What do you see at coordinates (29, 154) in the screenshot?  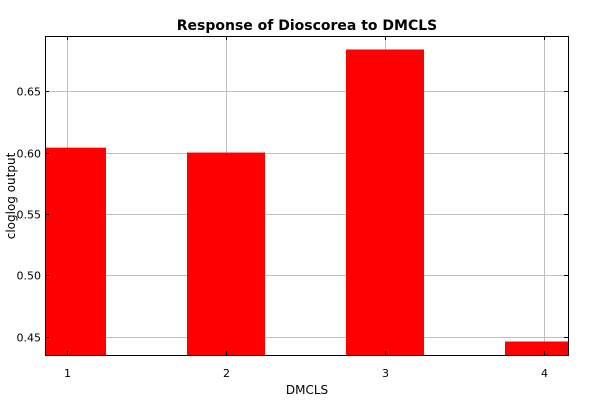 I see `y-tick-label: 0.60` at bounding box center [29, 154].